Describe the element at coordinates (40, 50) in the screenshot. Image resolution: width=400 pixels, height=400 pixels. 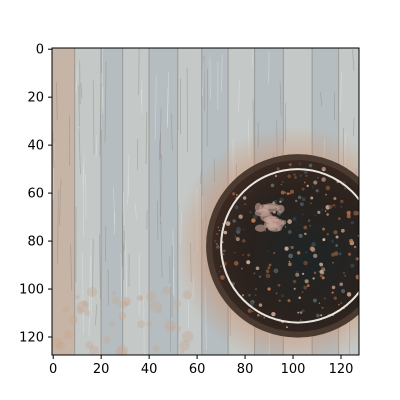
I see `y-tick-label: 0` at that location.